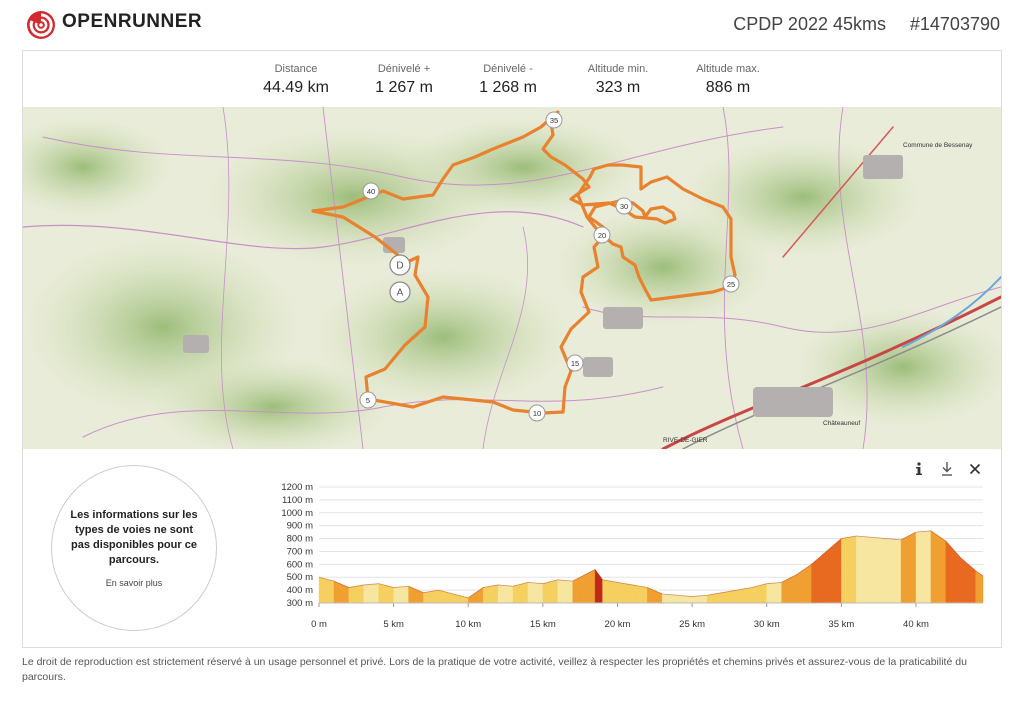  I want to click on learn-more-link: En savoir plus, so click(134, 583).